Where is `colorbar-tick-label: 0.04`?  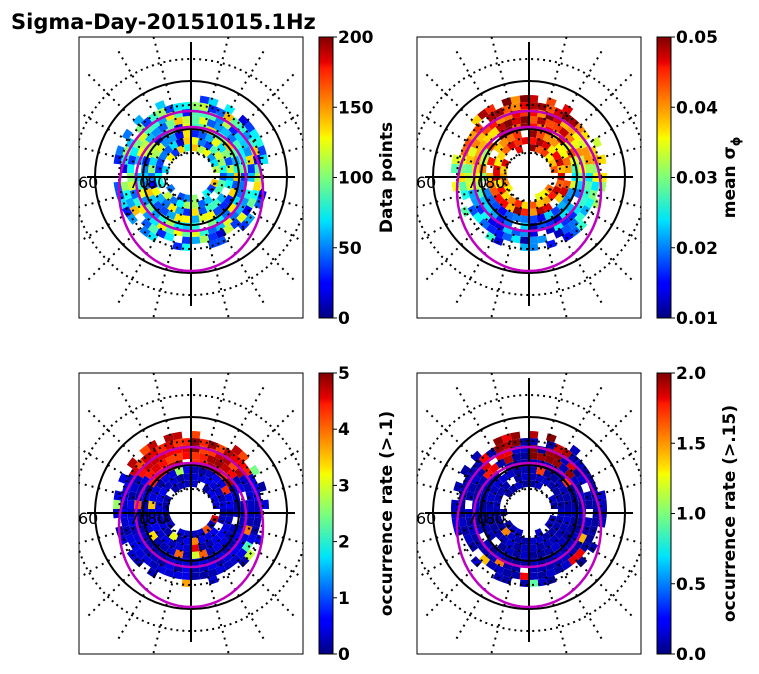
colorbar-tick-label: 0.04 is located at coordinates (697, 108).